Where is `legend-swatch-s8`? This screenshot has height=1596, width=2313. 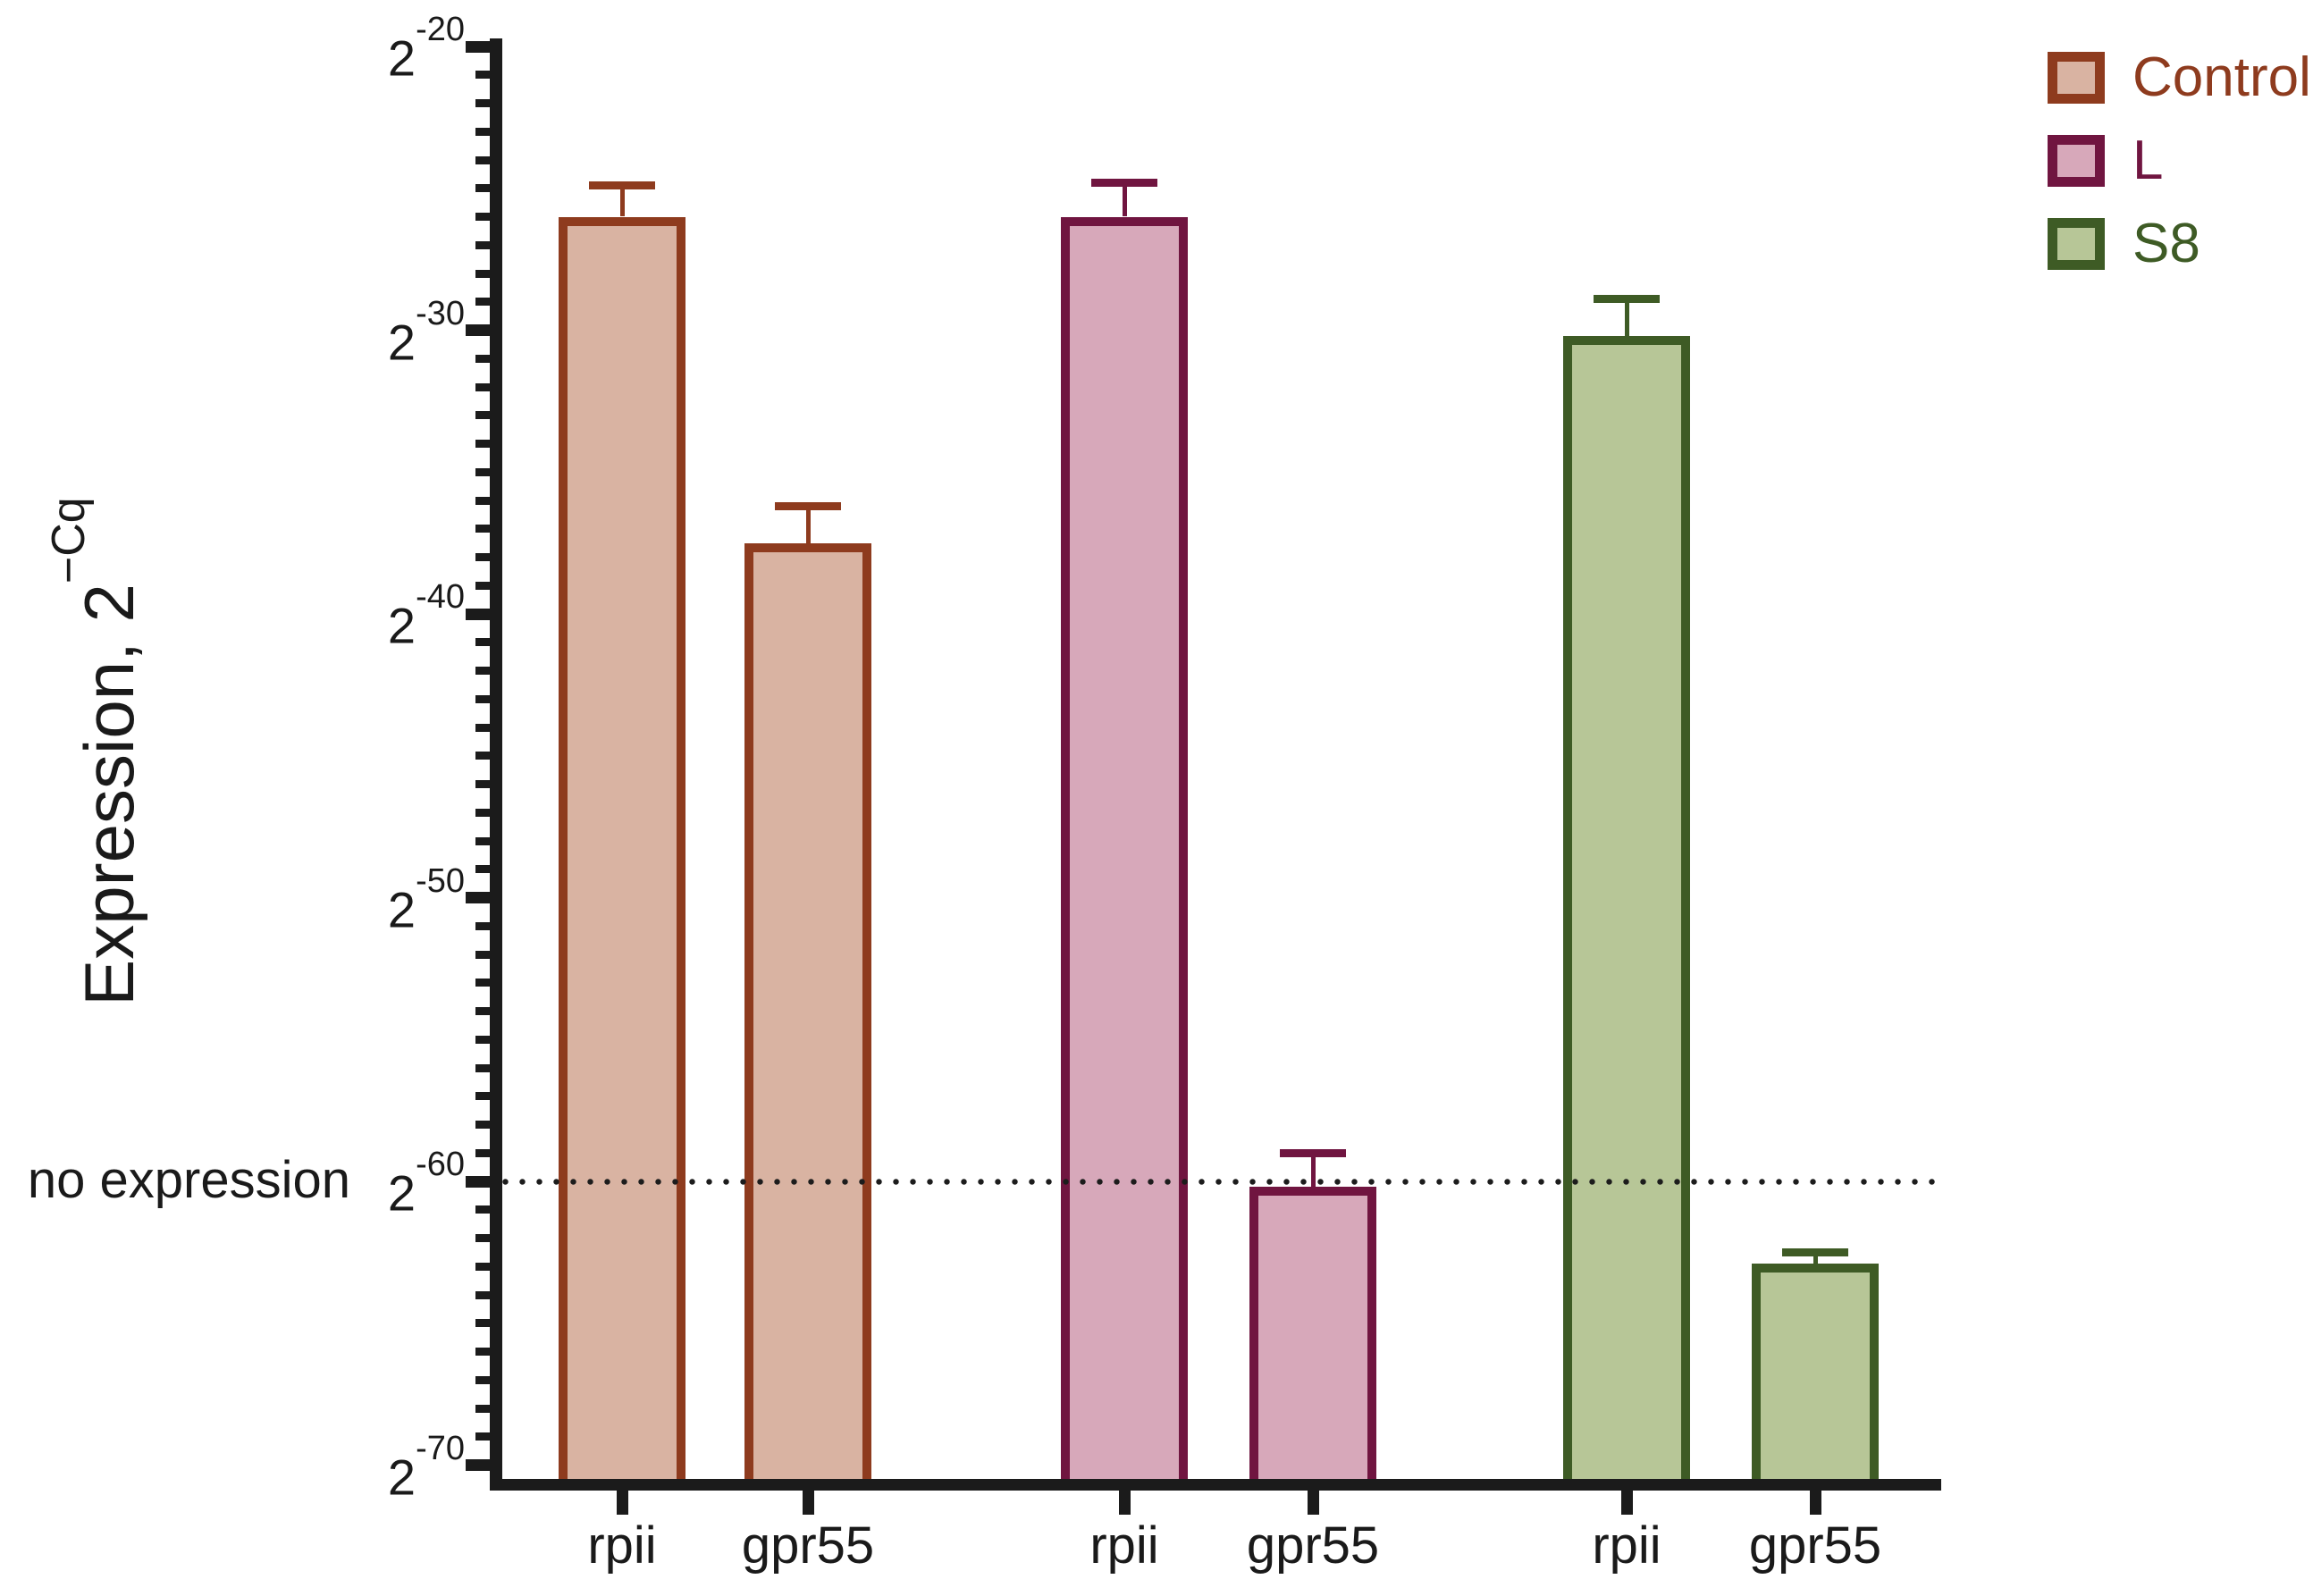 legend-swatch-s8 is located at coordinates (2076, 244).